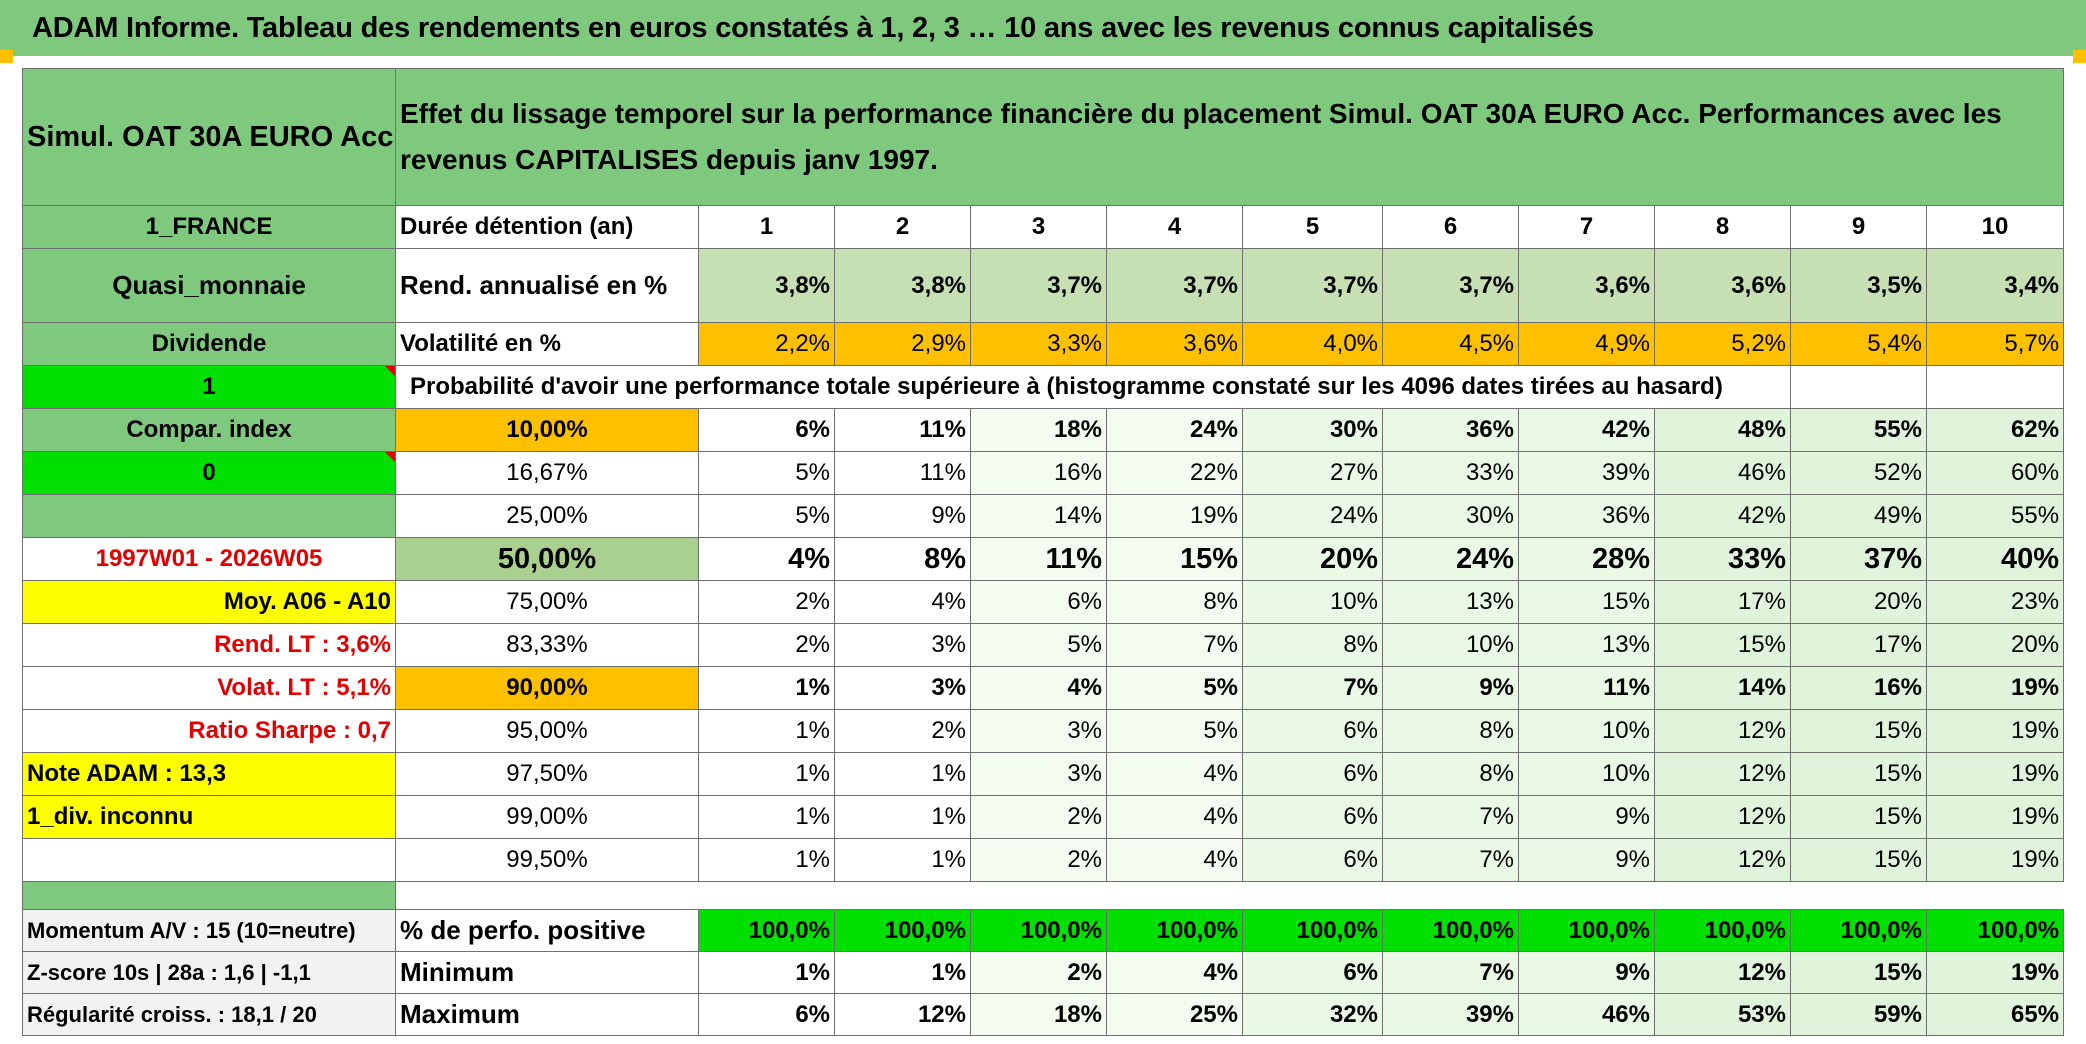 The image size is (2086, 1044). Describe the element at coordinates (209, 344) in the screenshot. I see `income-label: Dividende` at that location.